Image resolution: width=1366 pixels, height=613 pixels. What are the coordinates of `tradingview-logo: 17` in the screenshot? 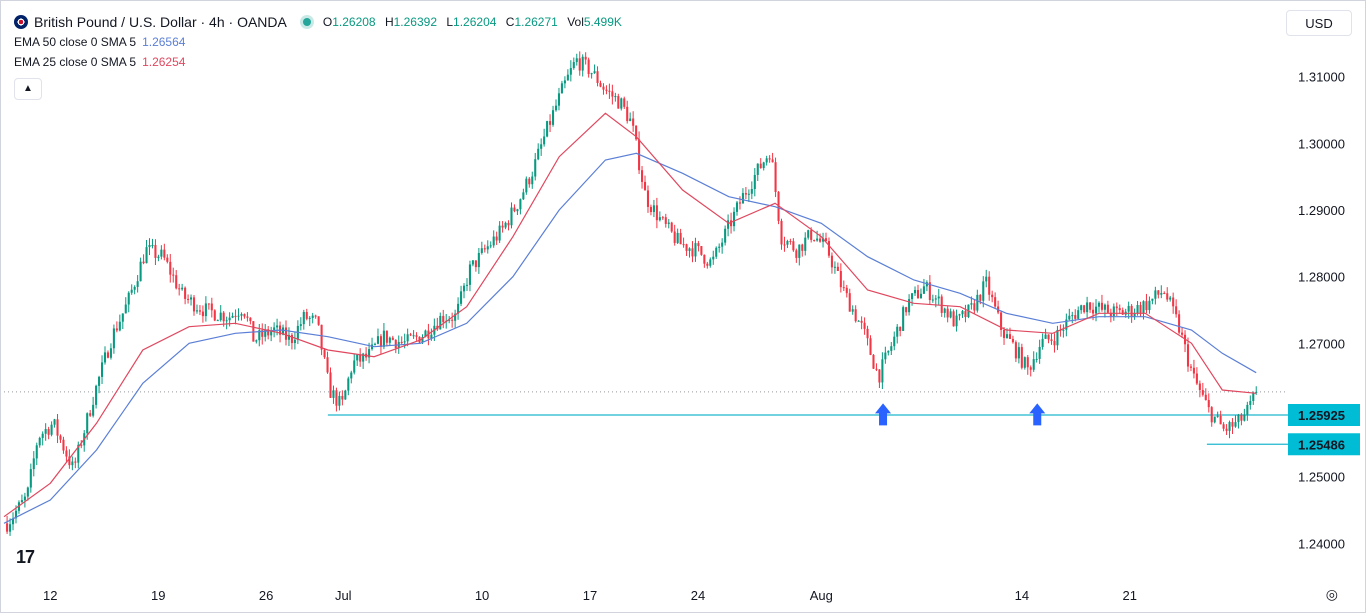 It's located at (25, 557).